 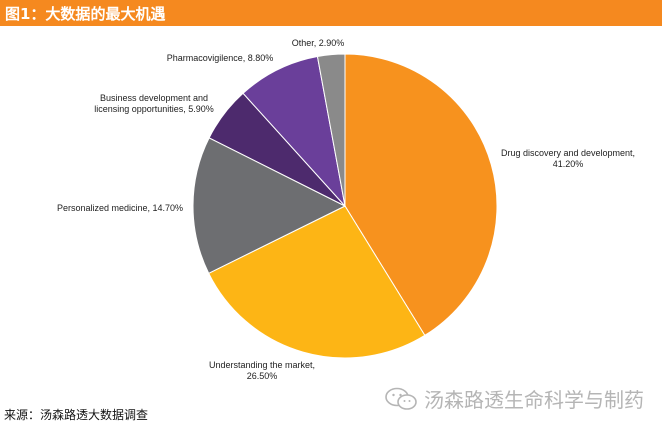 I want to click on slice-label: Pharmacovigilence, 8.80%, so click(x=220, y=58).